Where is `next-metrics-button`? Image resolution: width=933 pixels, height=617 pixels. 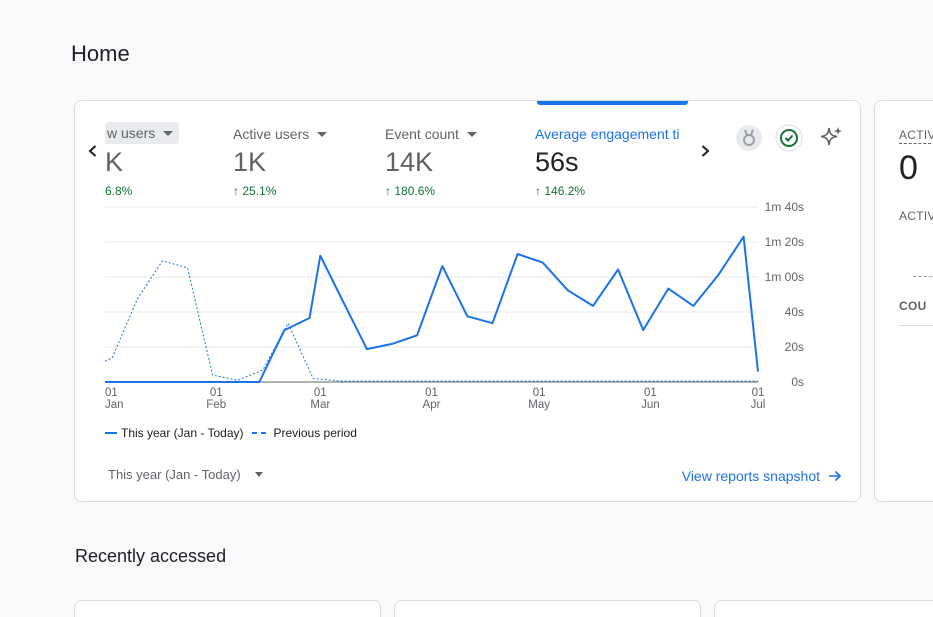
next-metrics-button is located at coordinates (705, 151).